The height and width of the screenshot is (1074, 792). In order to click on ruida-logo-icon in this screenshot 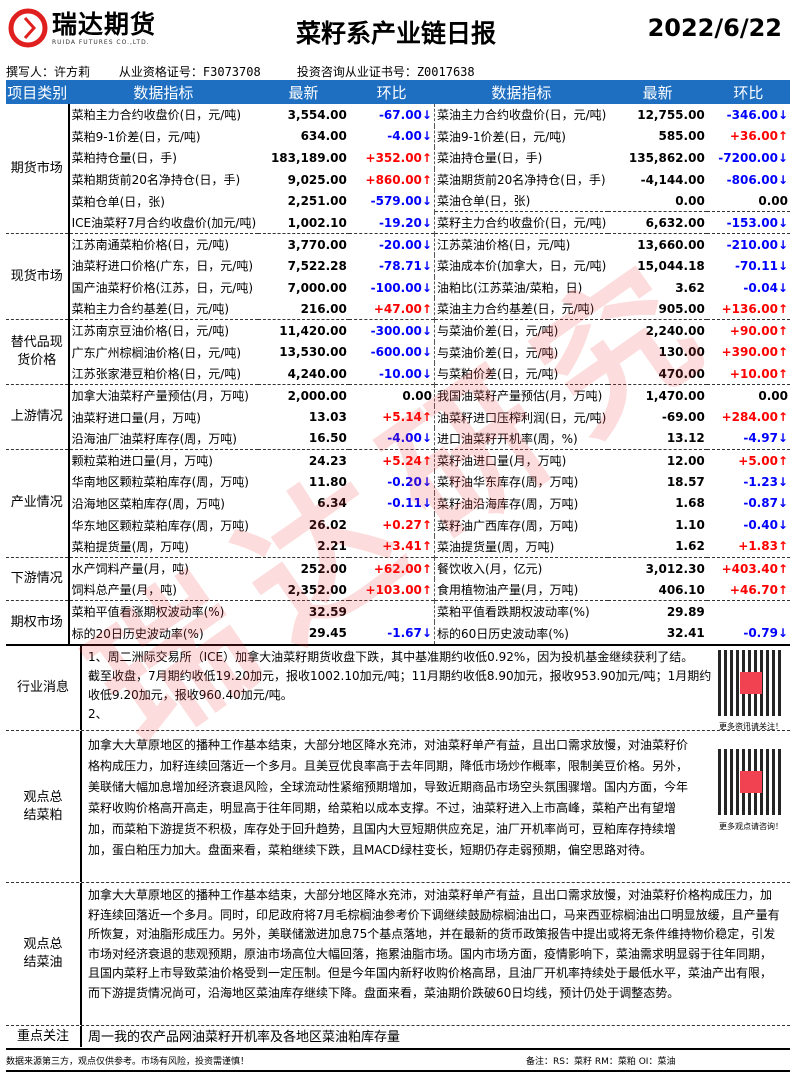, I will do `click(28, 28)`.